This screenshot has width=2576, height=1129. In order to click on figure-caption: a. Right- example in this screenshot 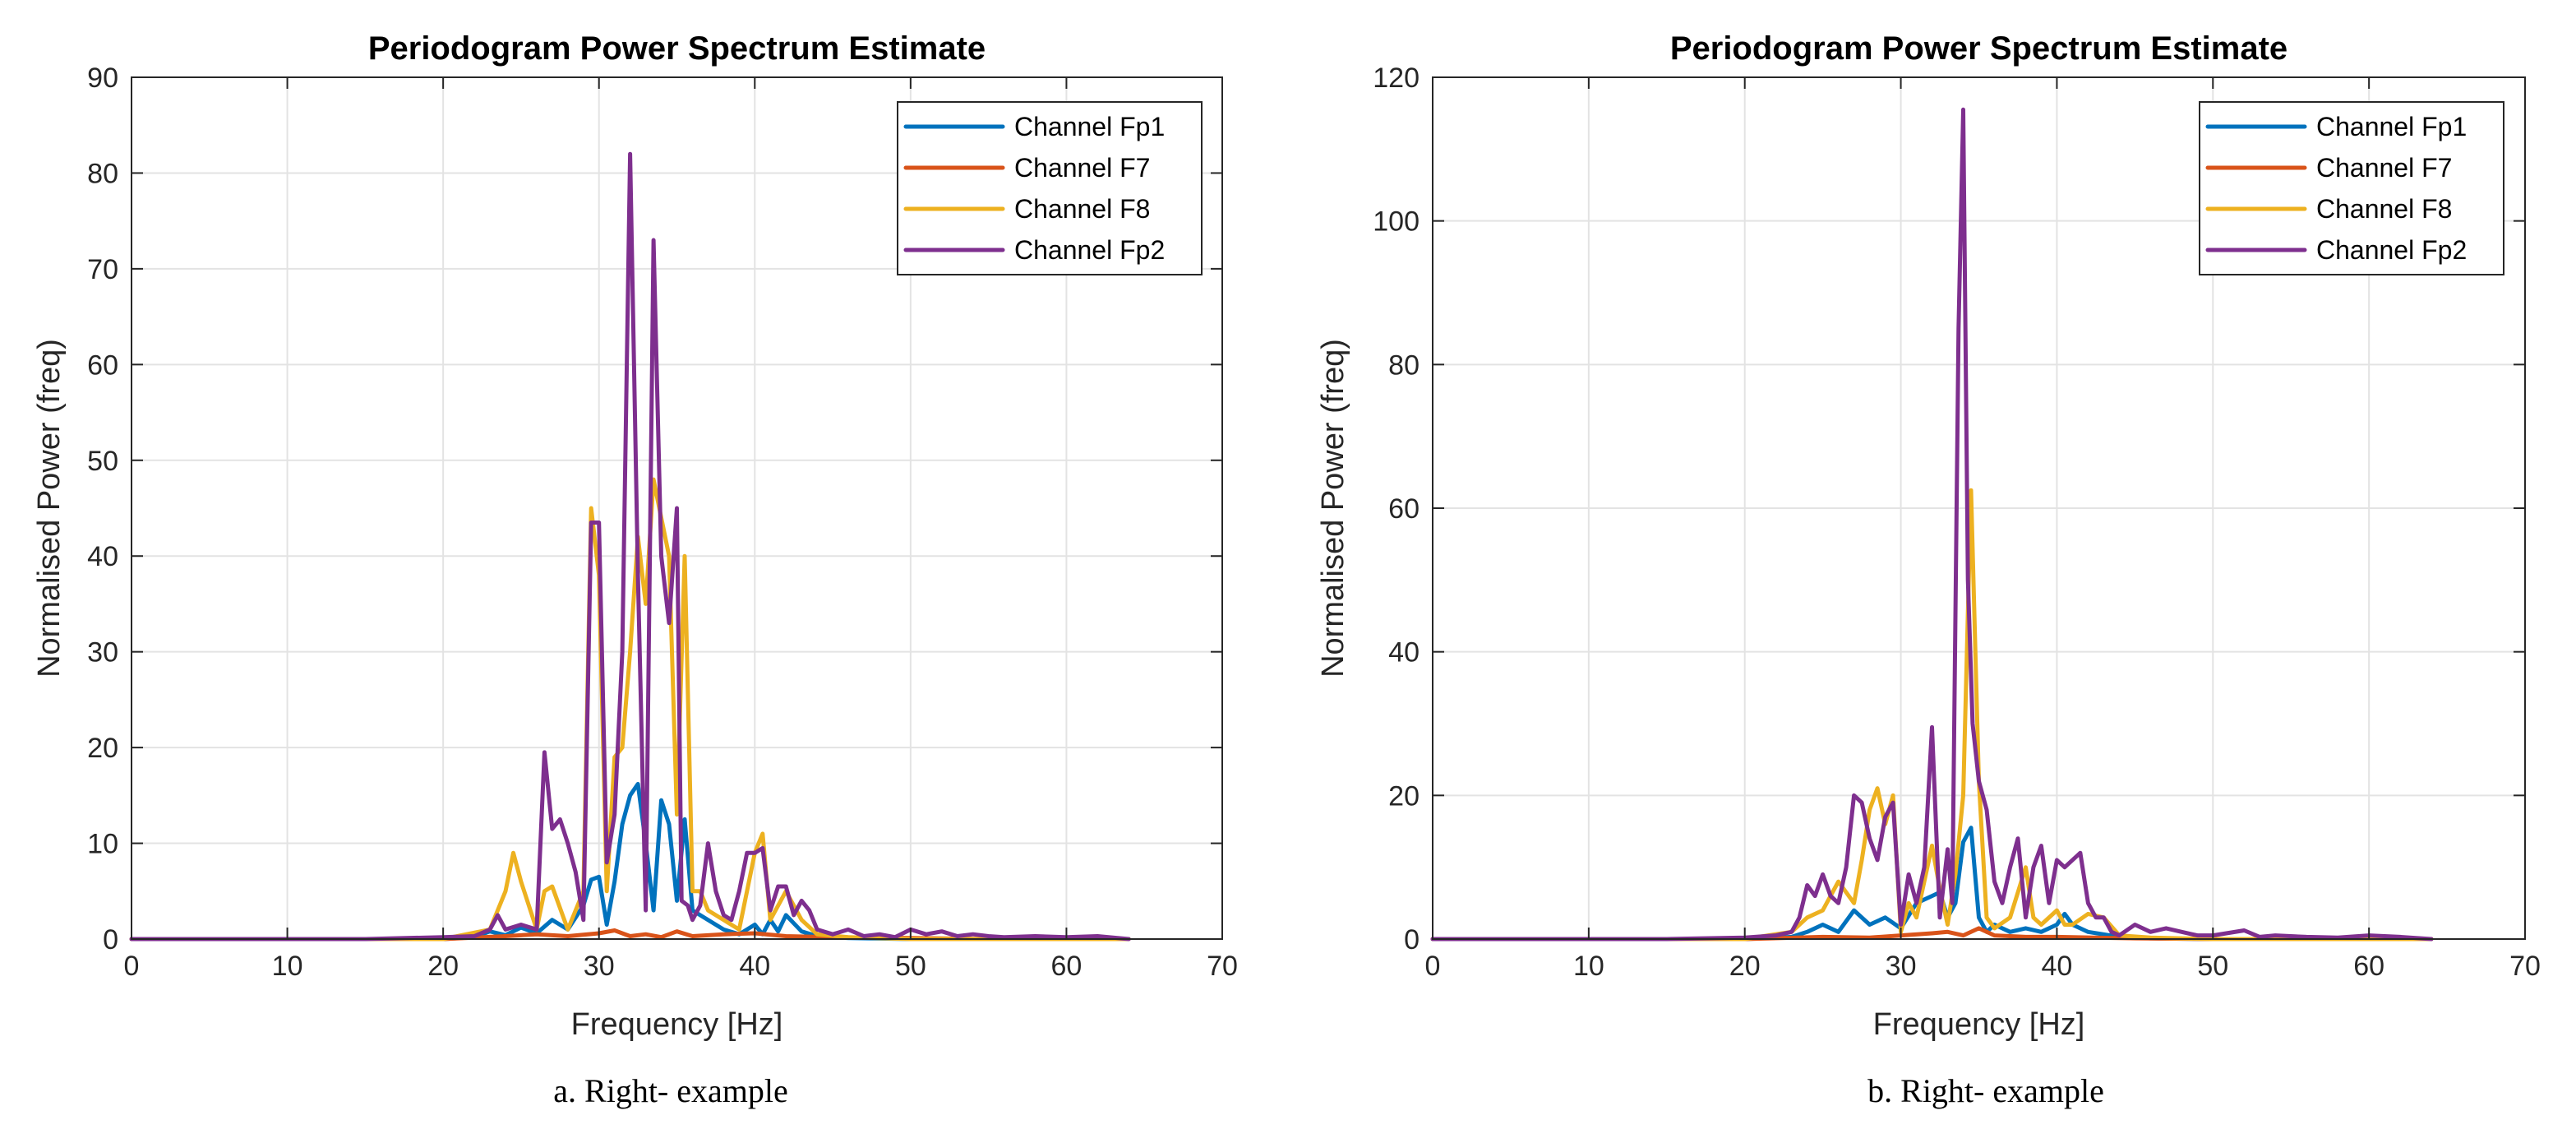, I will do `click(670, 1090)`.